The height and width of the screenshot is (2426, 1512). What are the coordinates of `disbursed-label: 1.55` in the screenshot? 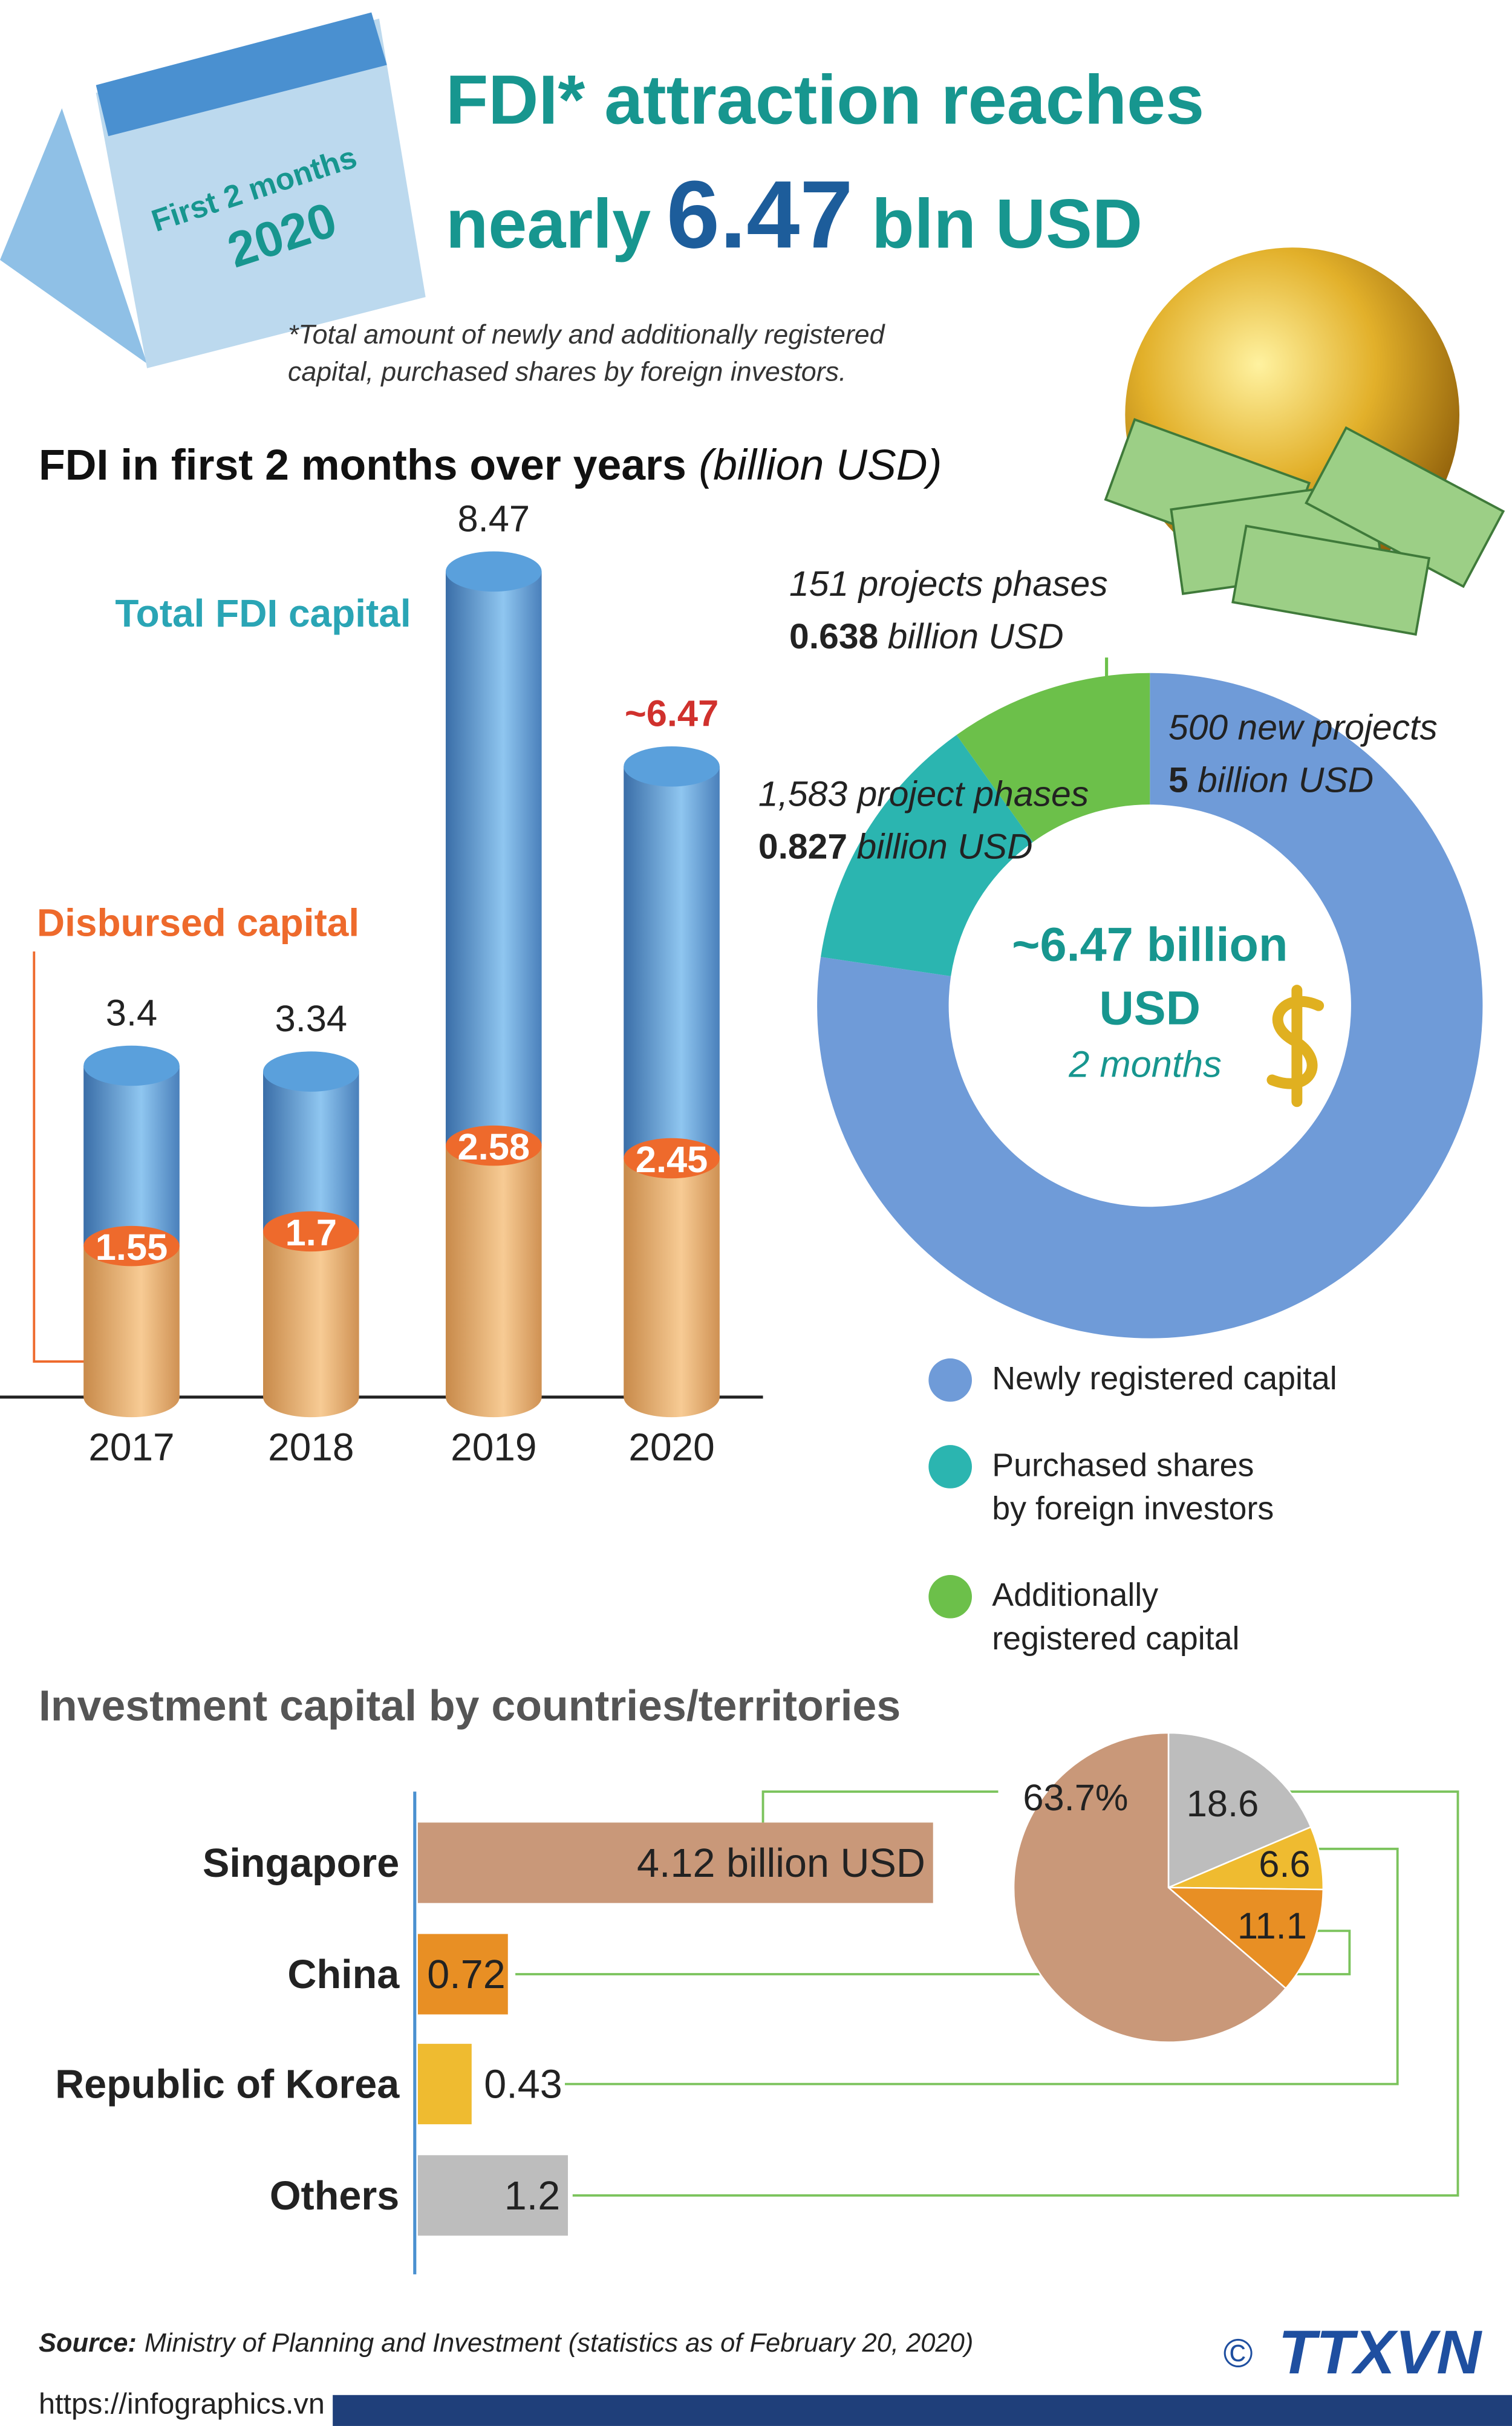 It's located at (132, 1247).